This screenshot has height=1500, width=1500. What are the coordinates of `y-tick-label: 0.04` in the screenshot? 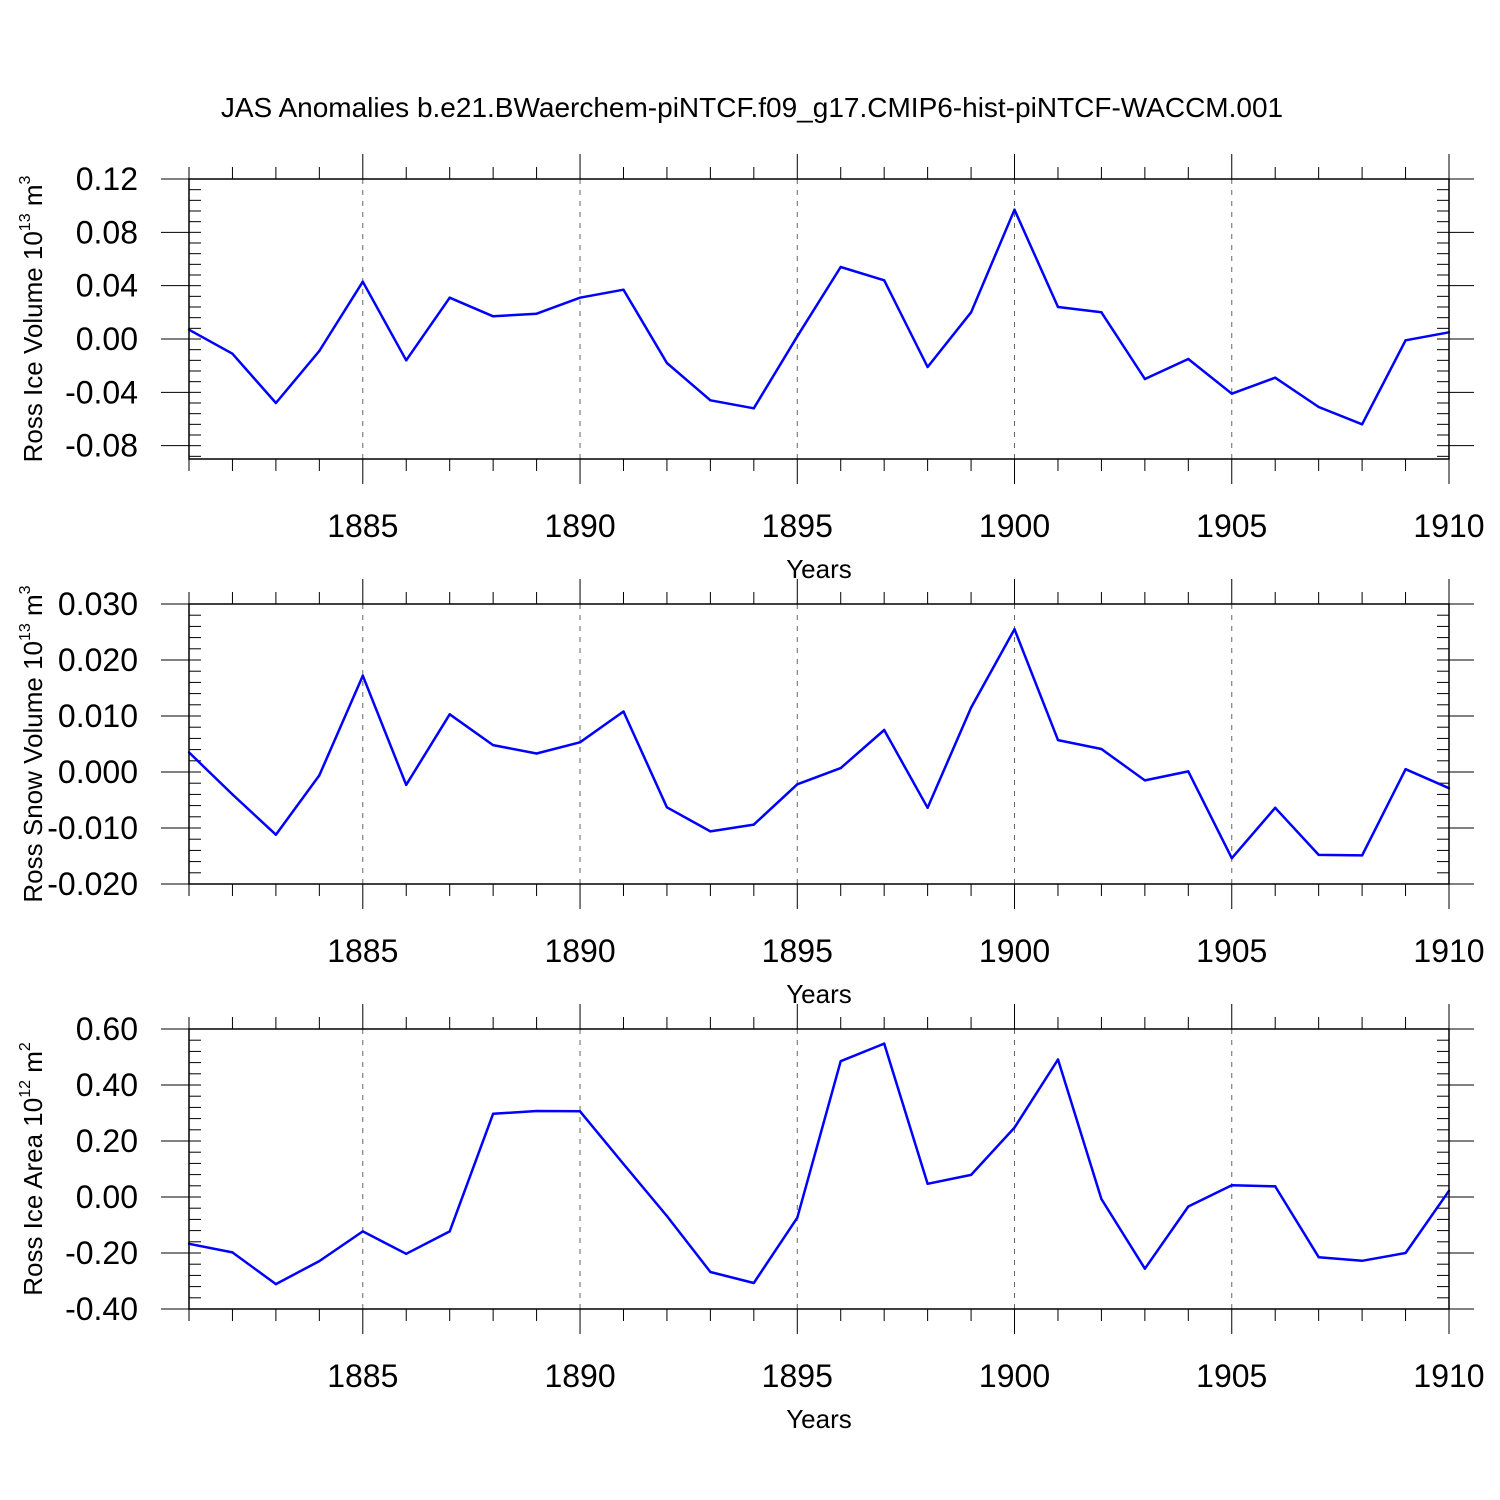 It's located at (107, 286).